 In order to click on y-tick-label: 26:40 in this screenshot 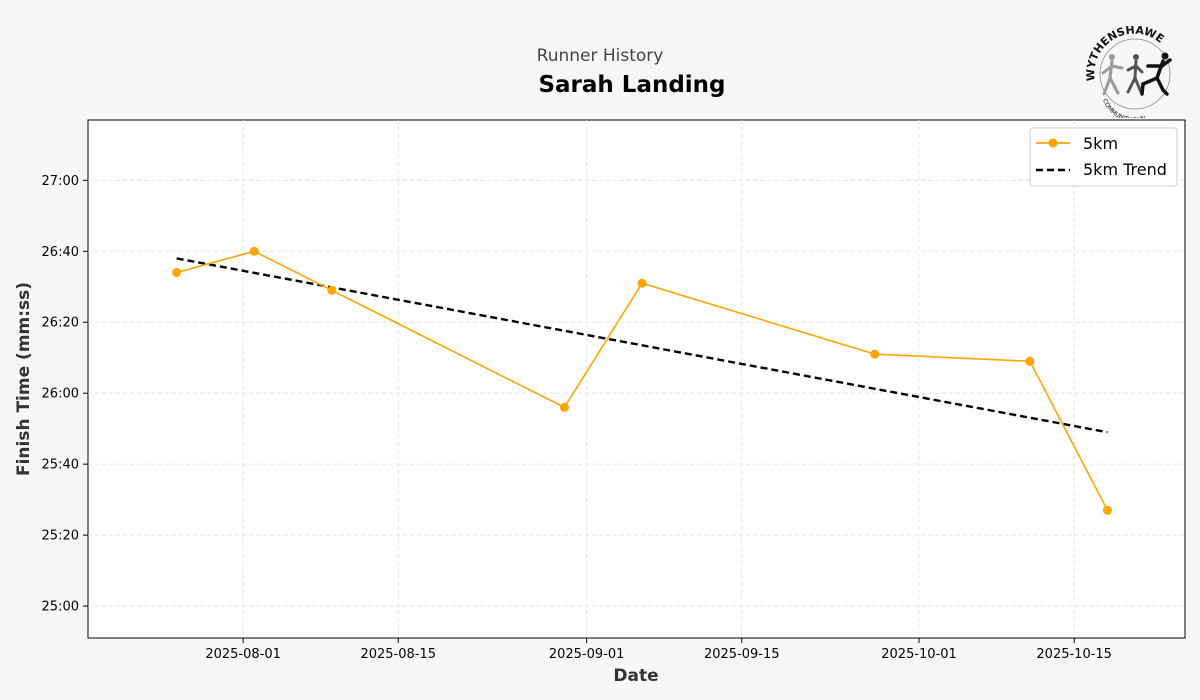, I will do `click(60, 252)`.